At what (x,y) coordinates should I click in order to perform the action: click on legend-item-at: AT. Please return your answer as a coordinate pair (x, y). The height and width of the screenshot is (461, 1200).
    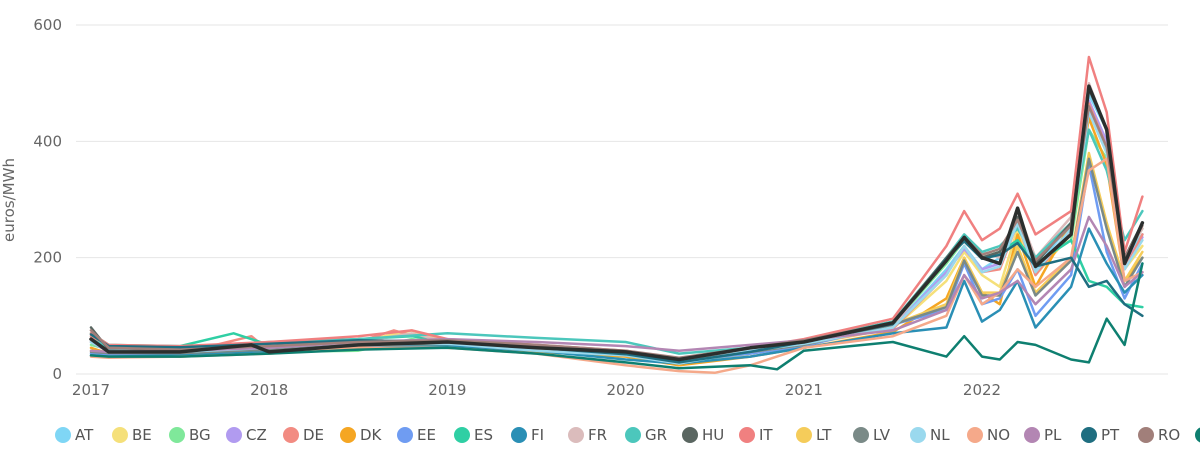
    Looking at the image, I should click on (74, 435).